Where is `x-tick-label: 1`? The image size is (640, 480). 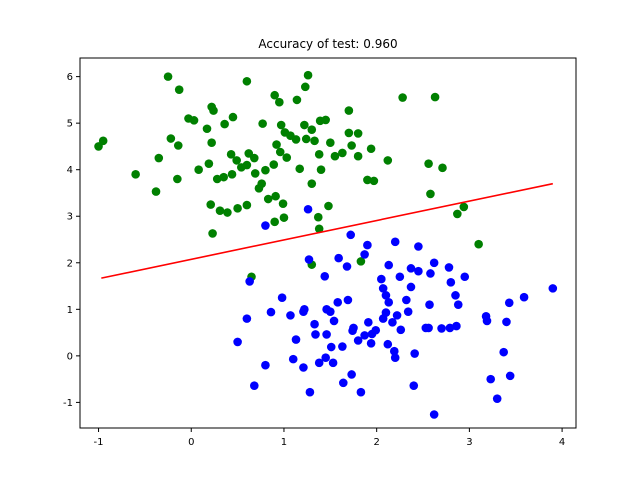
x-tick-label: 1 is located at coordinates (284, 442).